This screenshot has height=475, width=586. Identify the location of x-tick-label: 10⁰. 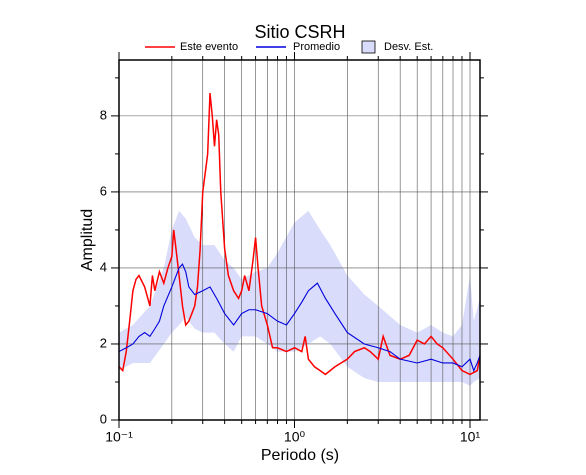
(295, 437).